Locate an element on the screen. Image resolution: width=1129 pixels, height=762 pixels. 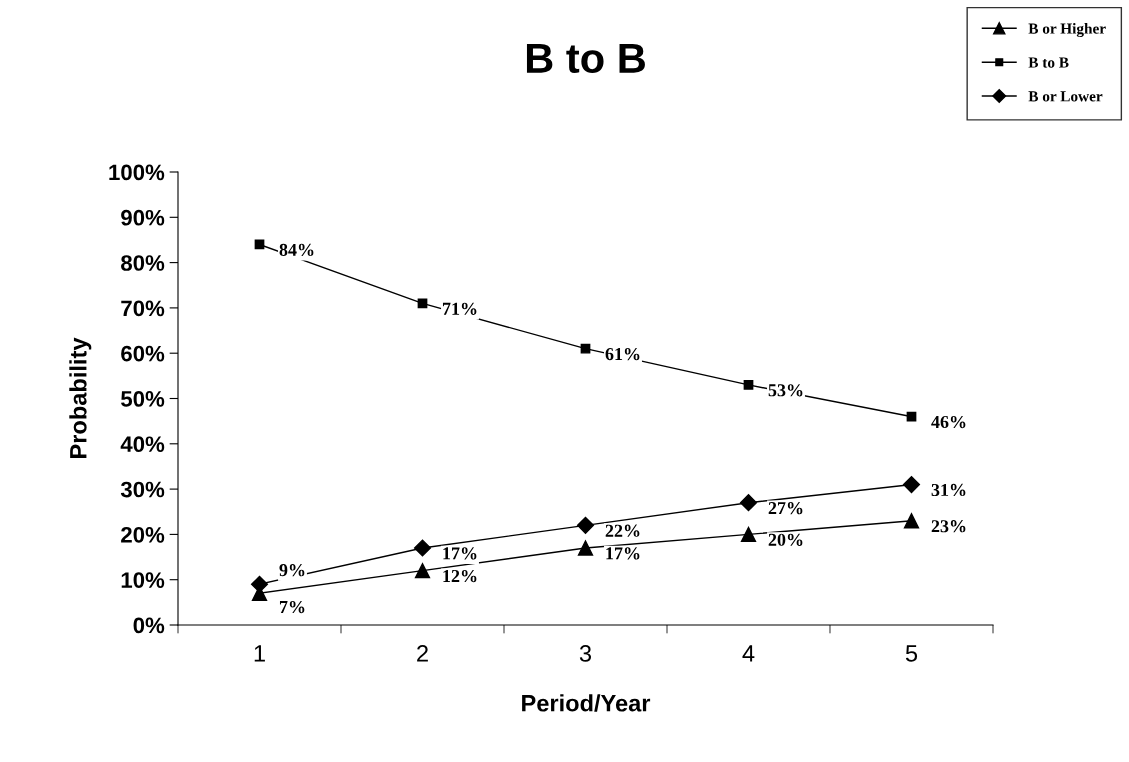
x-tick-label: 2 is located at coordinates (422, 653).